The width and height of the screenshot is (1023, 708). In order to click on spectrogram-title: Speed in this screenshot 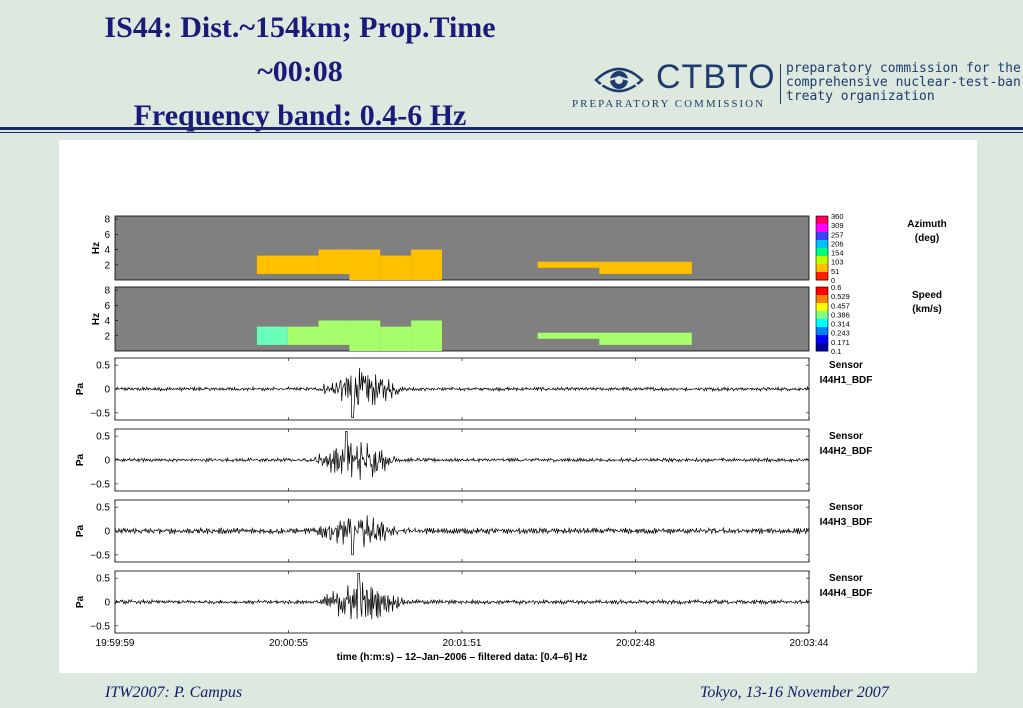, I will do `click(927, 295)`.